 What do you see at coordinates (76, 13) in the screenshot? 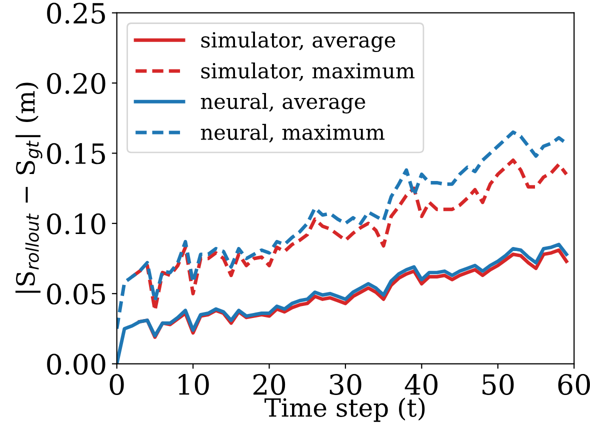
I see `y-tick-label: 0.25` at bounding box center [76, 13].